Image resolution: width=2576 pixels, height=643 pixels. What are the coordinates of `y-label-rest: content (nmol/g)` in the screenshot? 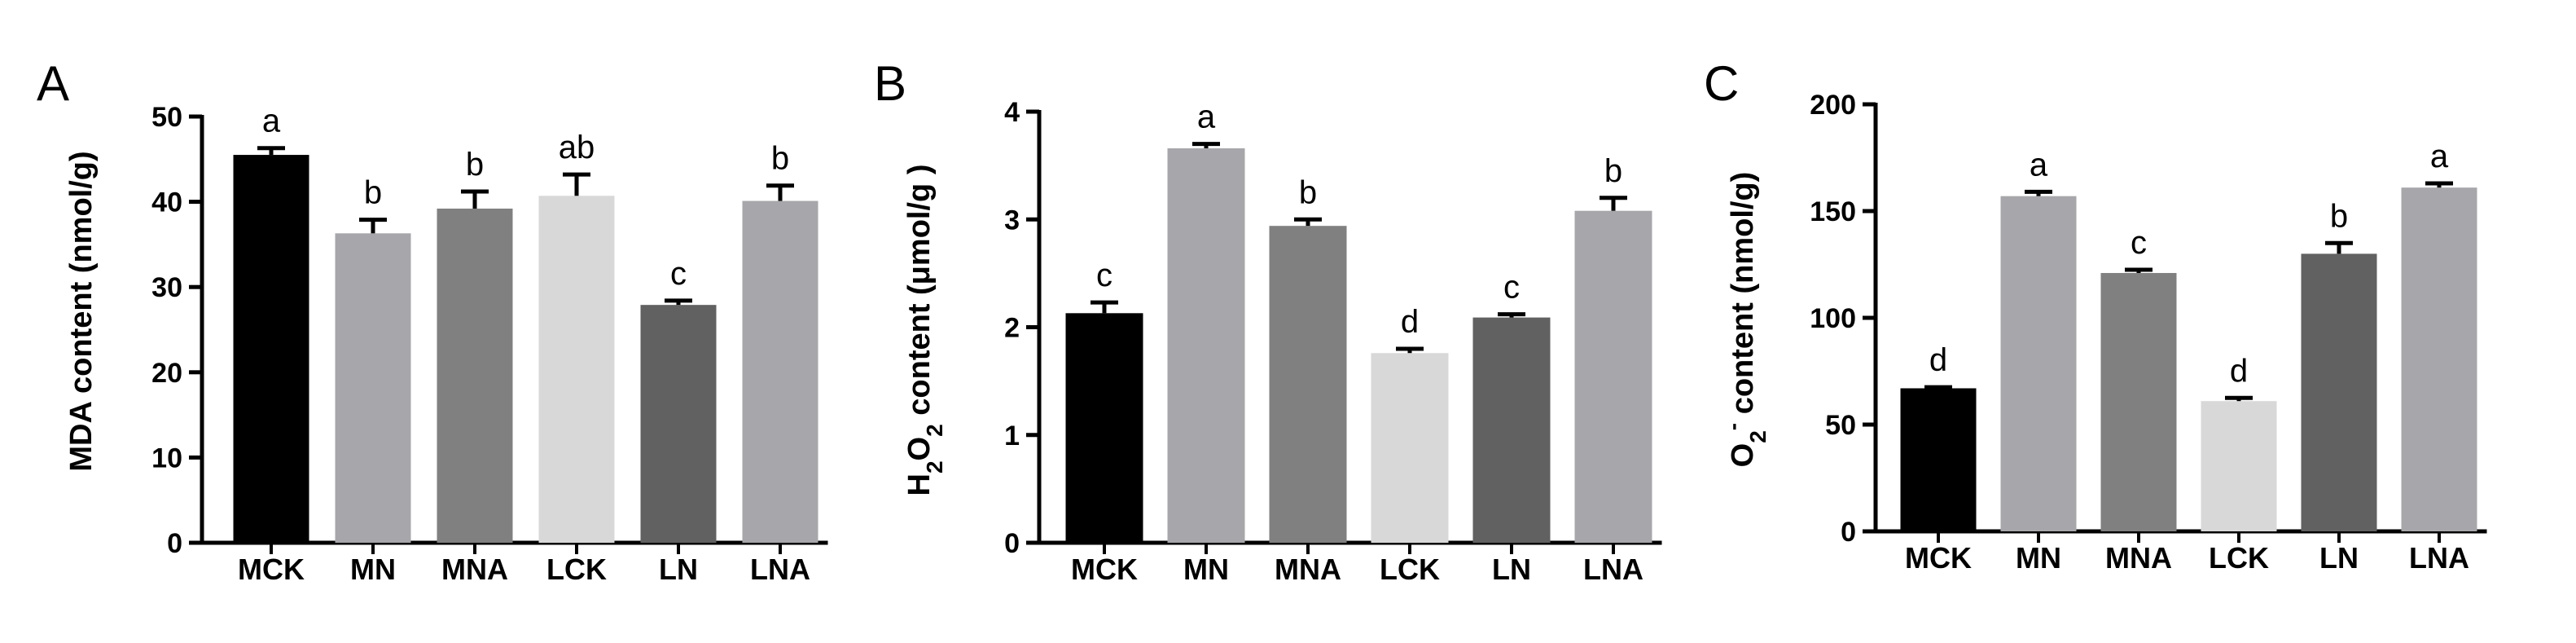 It's located at (1743, 297).